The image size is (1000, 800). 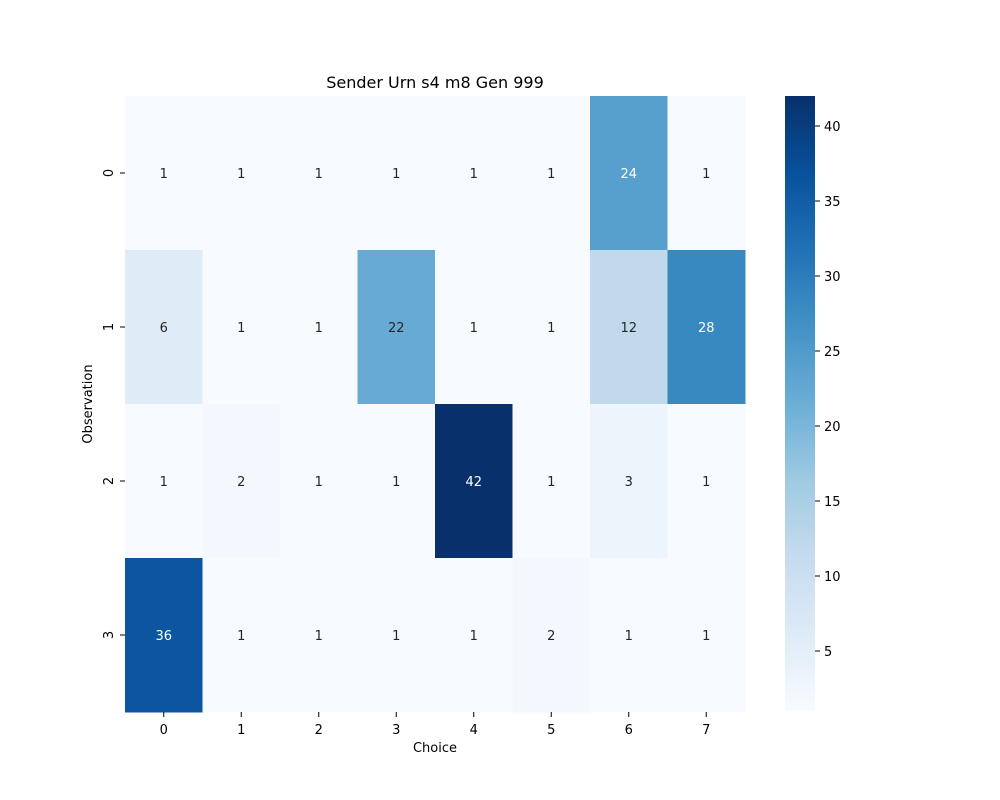 I want to click on y-axis: 0 1 2 3, so click(x=113, y=404).